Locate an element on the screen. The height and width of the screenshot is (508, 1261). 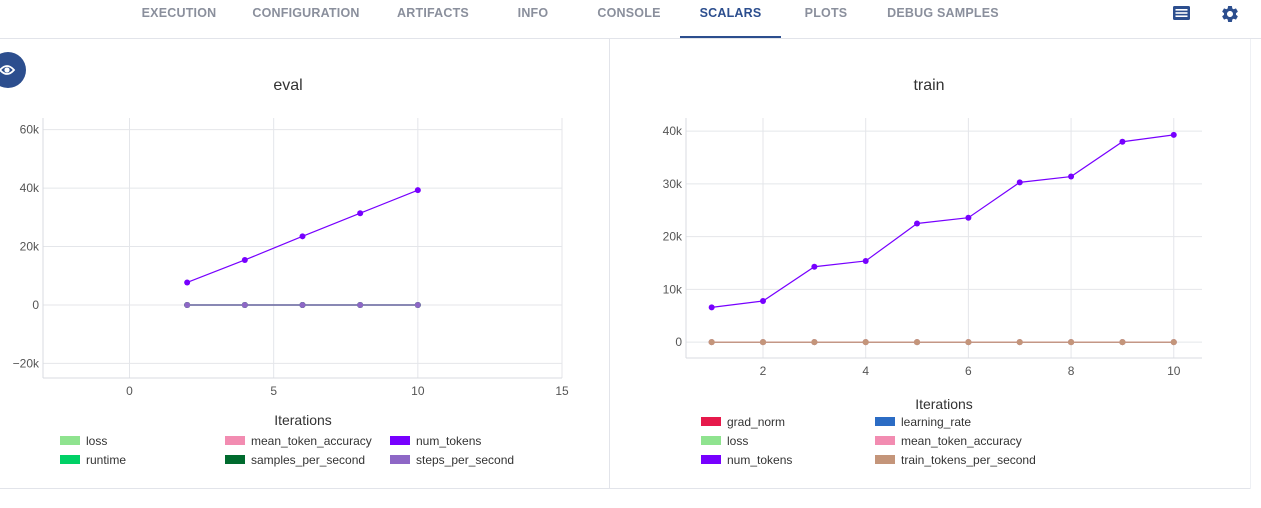
panel-bottom-border is located at coordinates (625, 488).